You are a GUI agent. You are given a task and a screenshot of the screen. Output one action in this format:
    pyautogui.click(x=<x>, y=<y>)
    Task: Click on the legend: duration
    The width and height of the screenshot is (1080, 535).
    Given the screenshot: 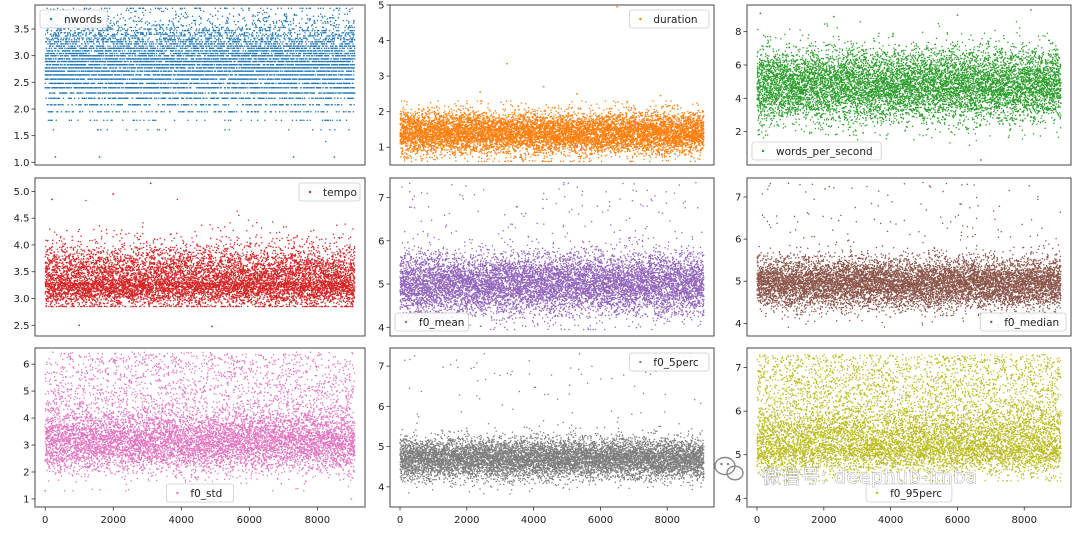 What is the action you would take?
    pyautogui.click(x=669, y=19)
    